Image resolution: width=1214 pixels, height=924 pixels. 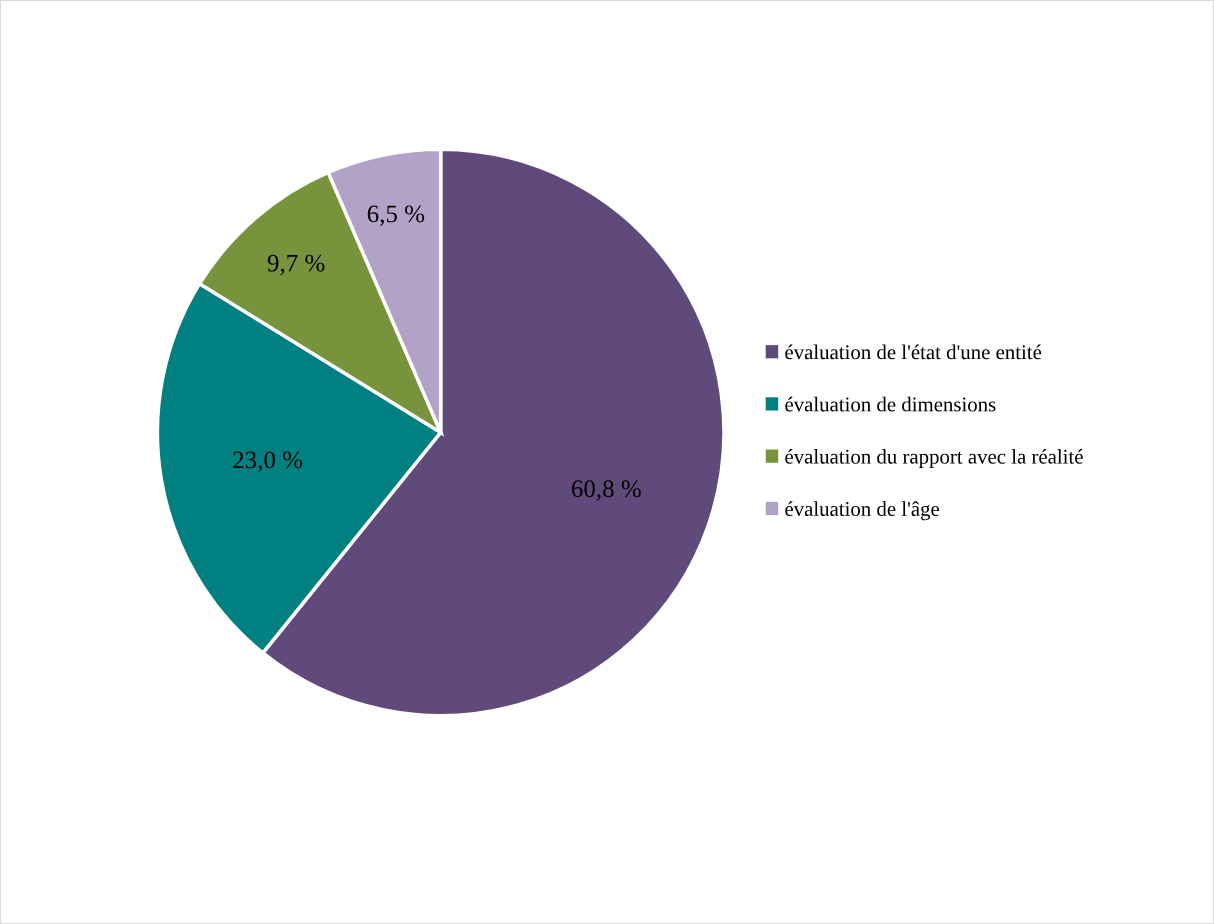 What do you see at coordinates (296, 265) in the screenshot?
I see `data-label: 9,7 %` at bounding box center [296, 265].